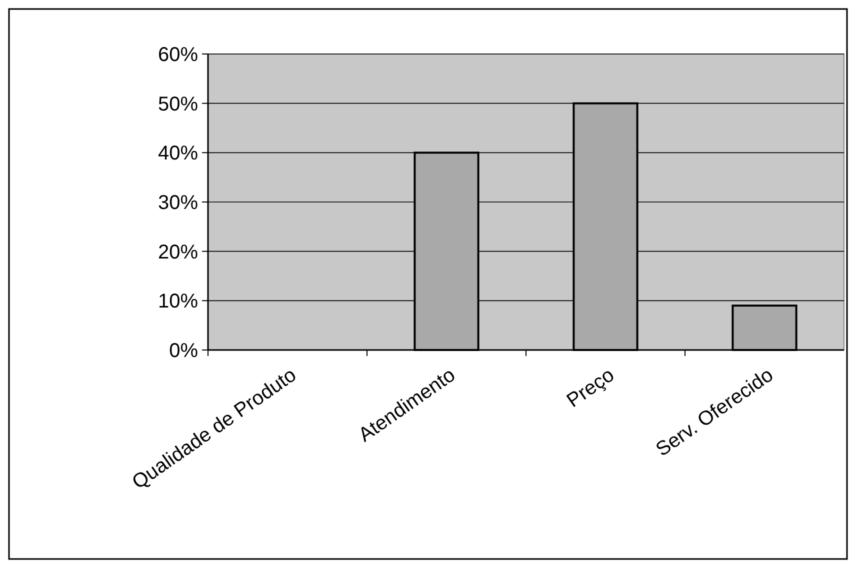  I want to click on y-tick-label: 50%, so click(178, 104).